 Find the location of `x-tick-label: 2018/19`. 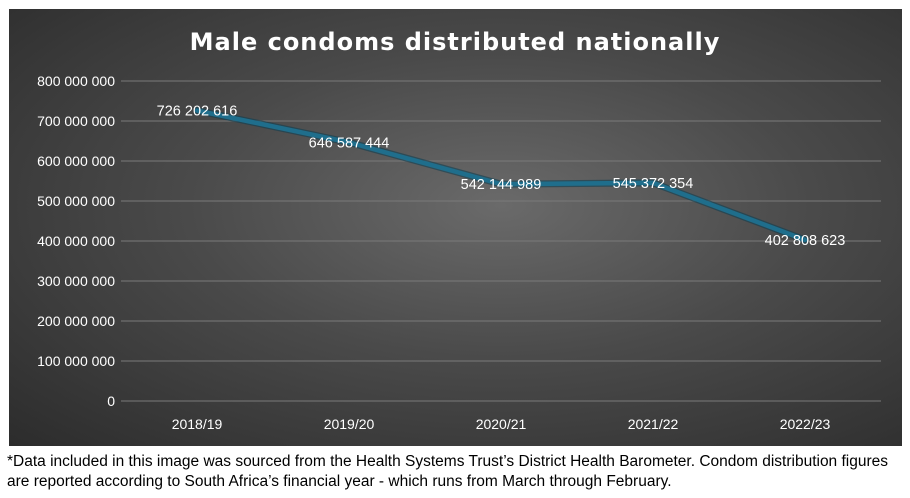

x-tick-label: 2018/19 is located at coordinates (197, 424).